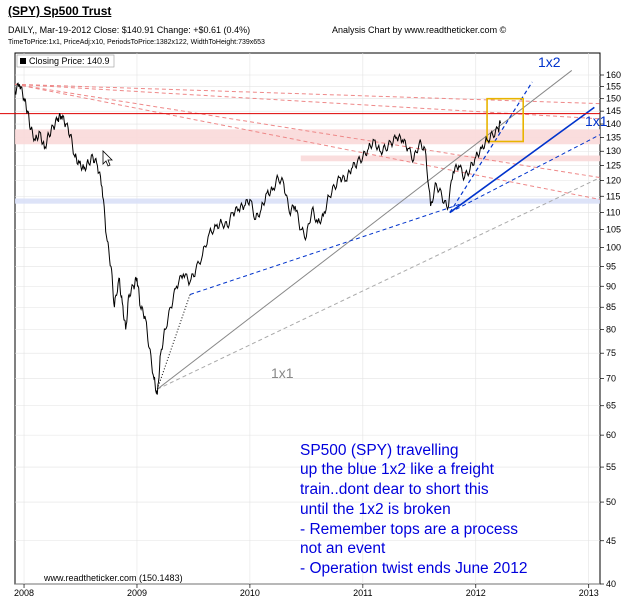  Describe the element at coordinates (611, 467) in the screenshot. I see `y-tick-label: 55` at that location.